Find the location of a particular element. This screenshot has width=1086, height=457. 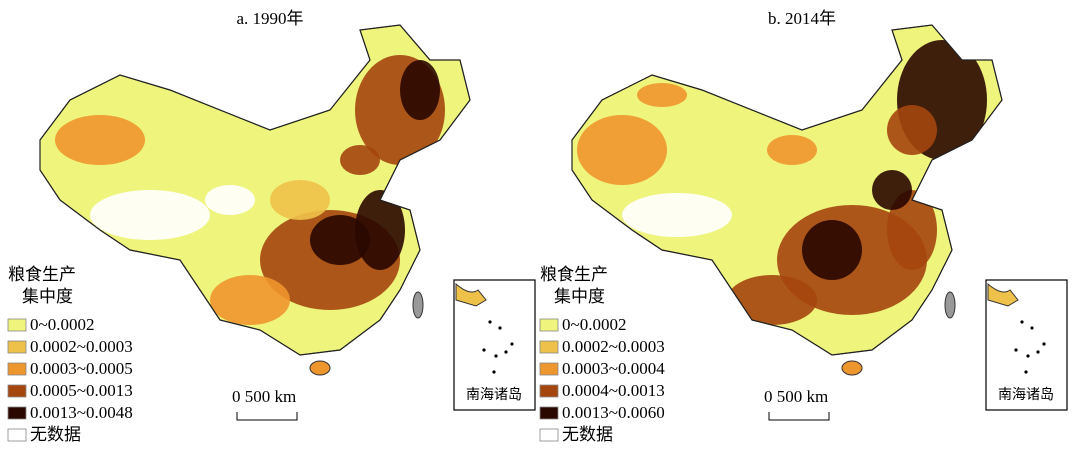

legend-label: 0.0013~0.0060 is located at coordinates (613, 412).